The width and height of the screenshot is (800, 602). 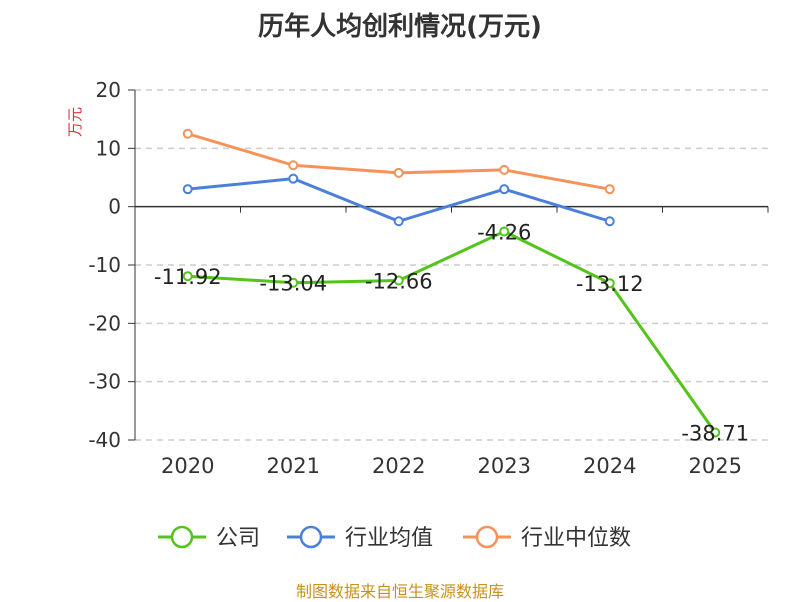 I want to click on legend-item: 行业中位数, so click(x=547, y=538).